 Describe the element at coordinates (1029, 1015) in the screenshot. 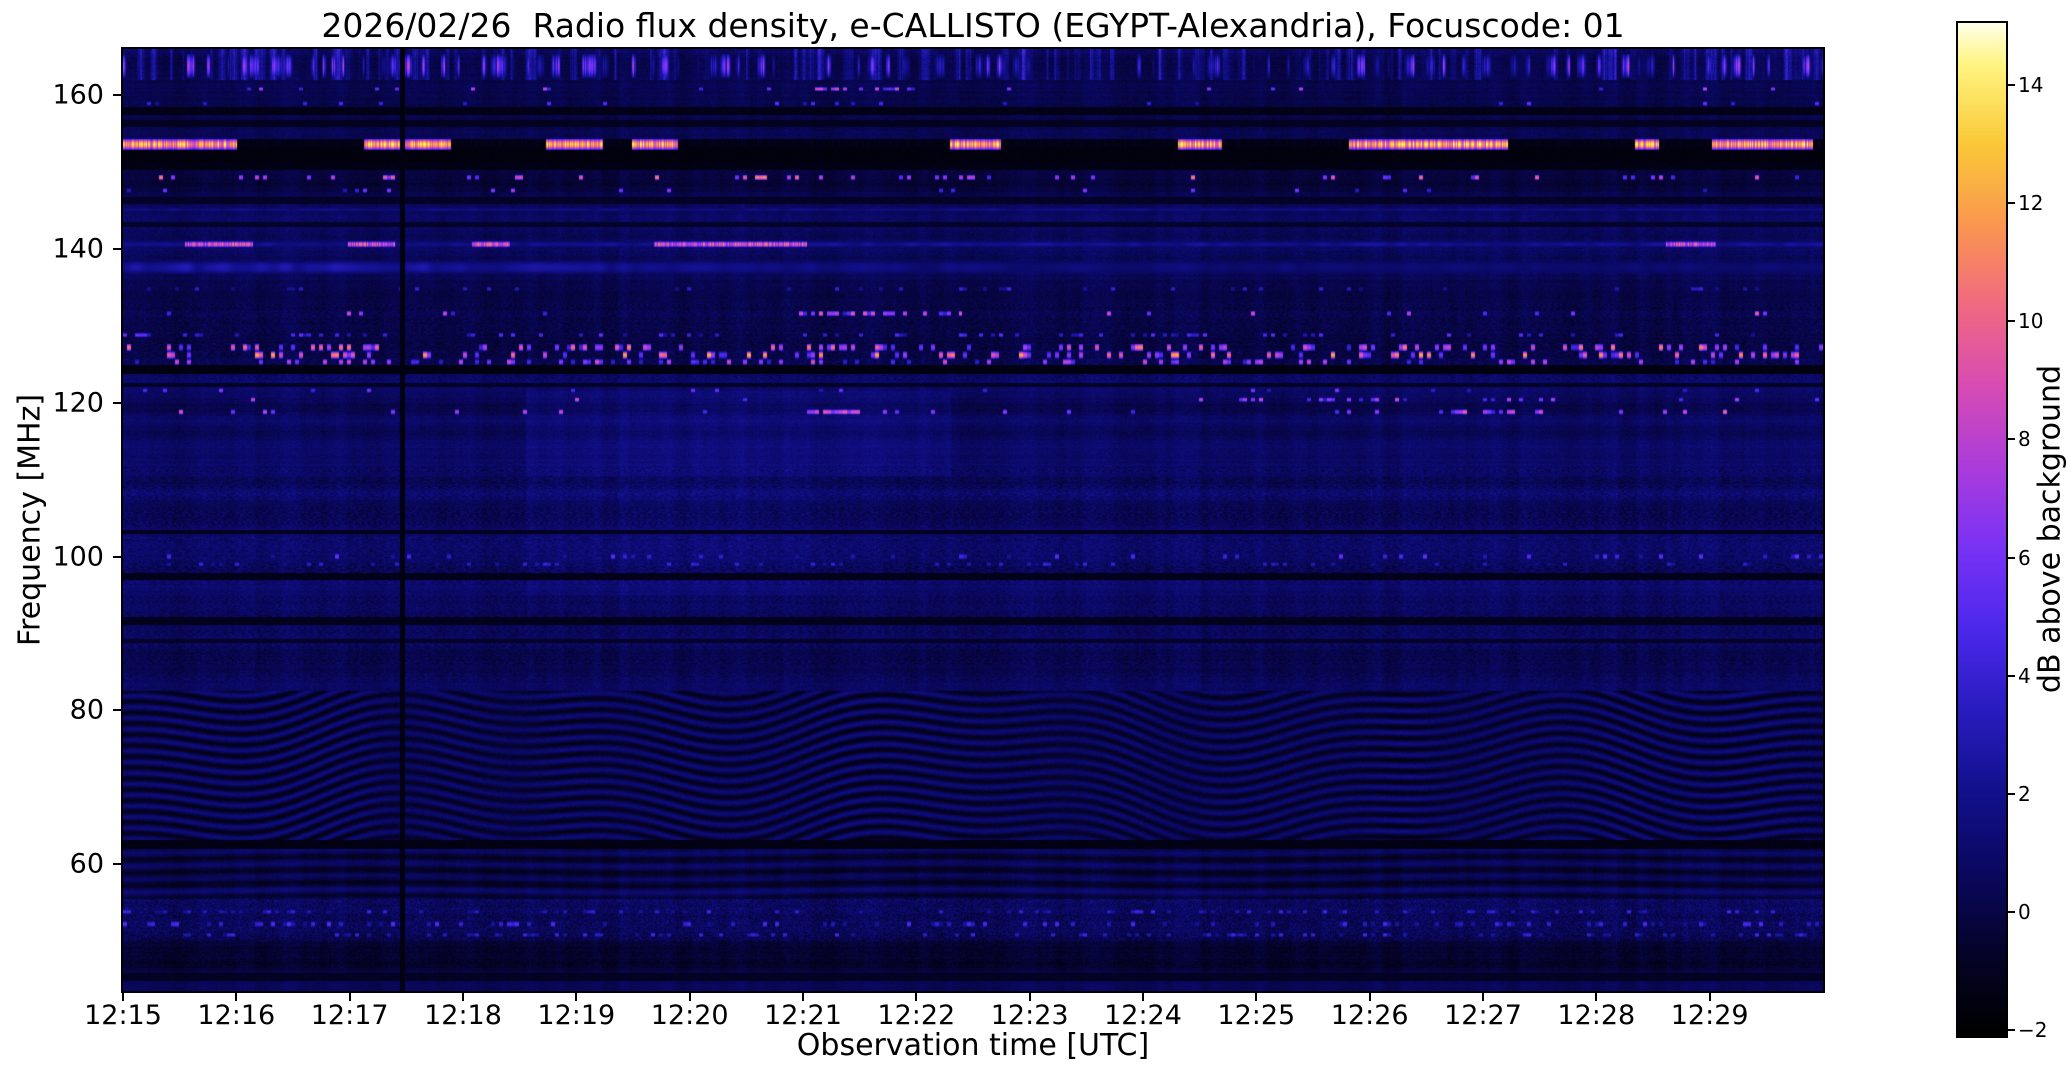

I see `x-tick-label: 12:23` at that location.